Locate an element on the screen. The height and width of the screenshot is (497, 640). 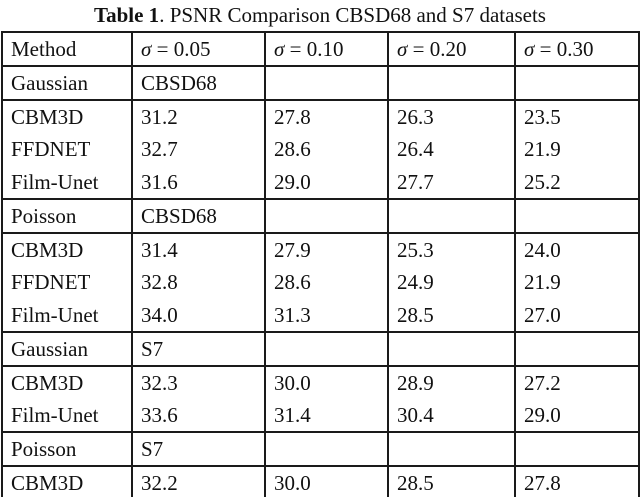
column-header-sigma-020: σ = 0.20 is located at coordinates (451, 49).